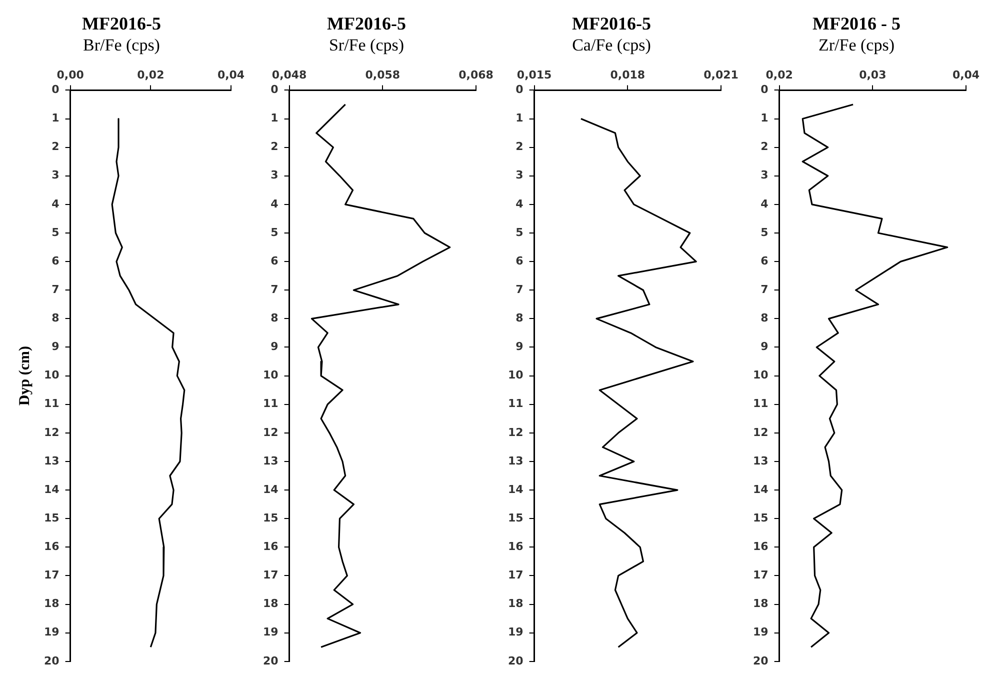  I want to click on y-axis-title: Dyp (cm), so click(24, 376).